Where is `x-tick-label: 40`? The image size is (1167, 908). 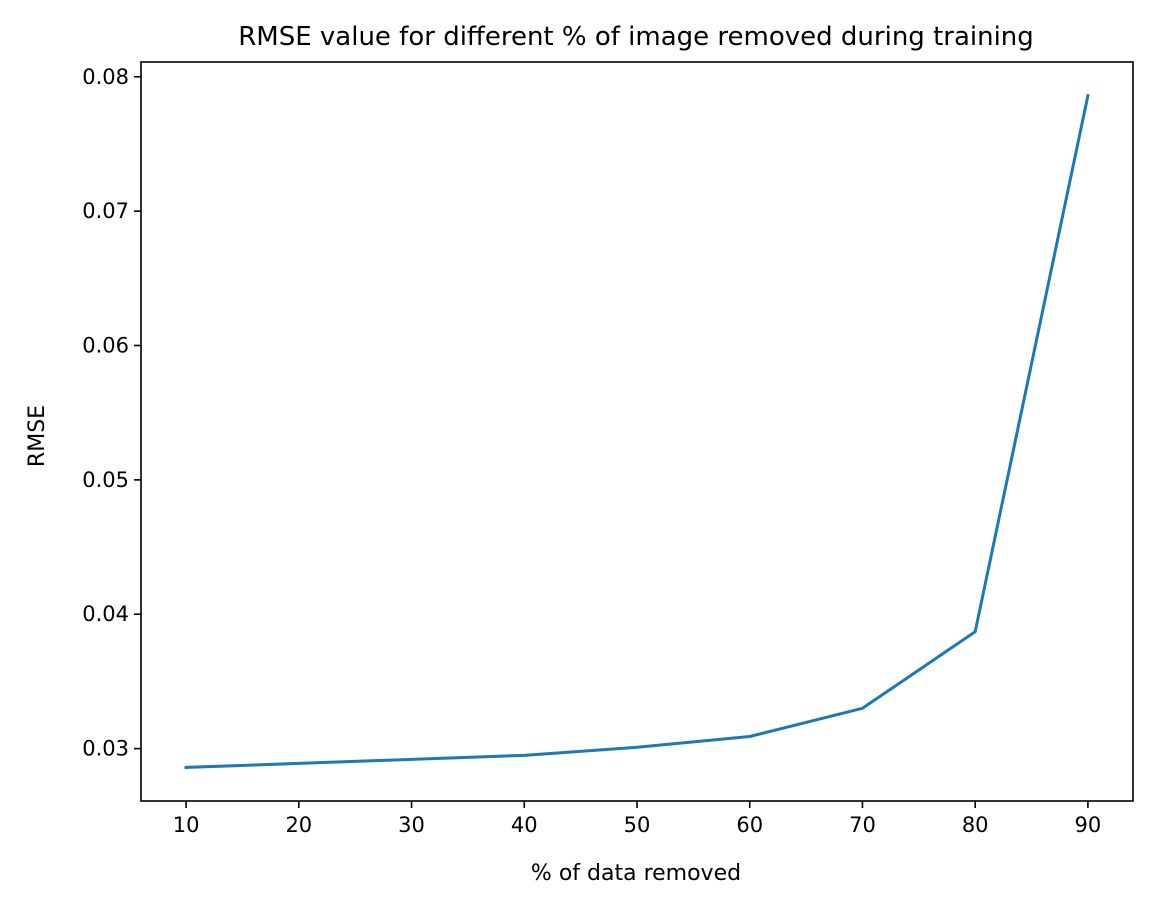
x-tick-label: 40 is located at coordinates (524, 825).